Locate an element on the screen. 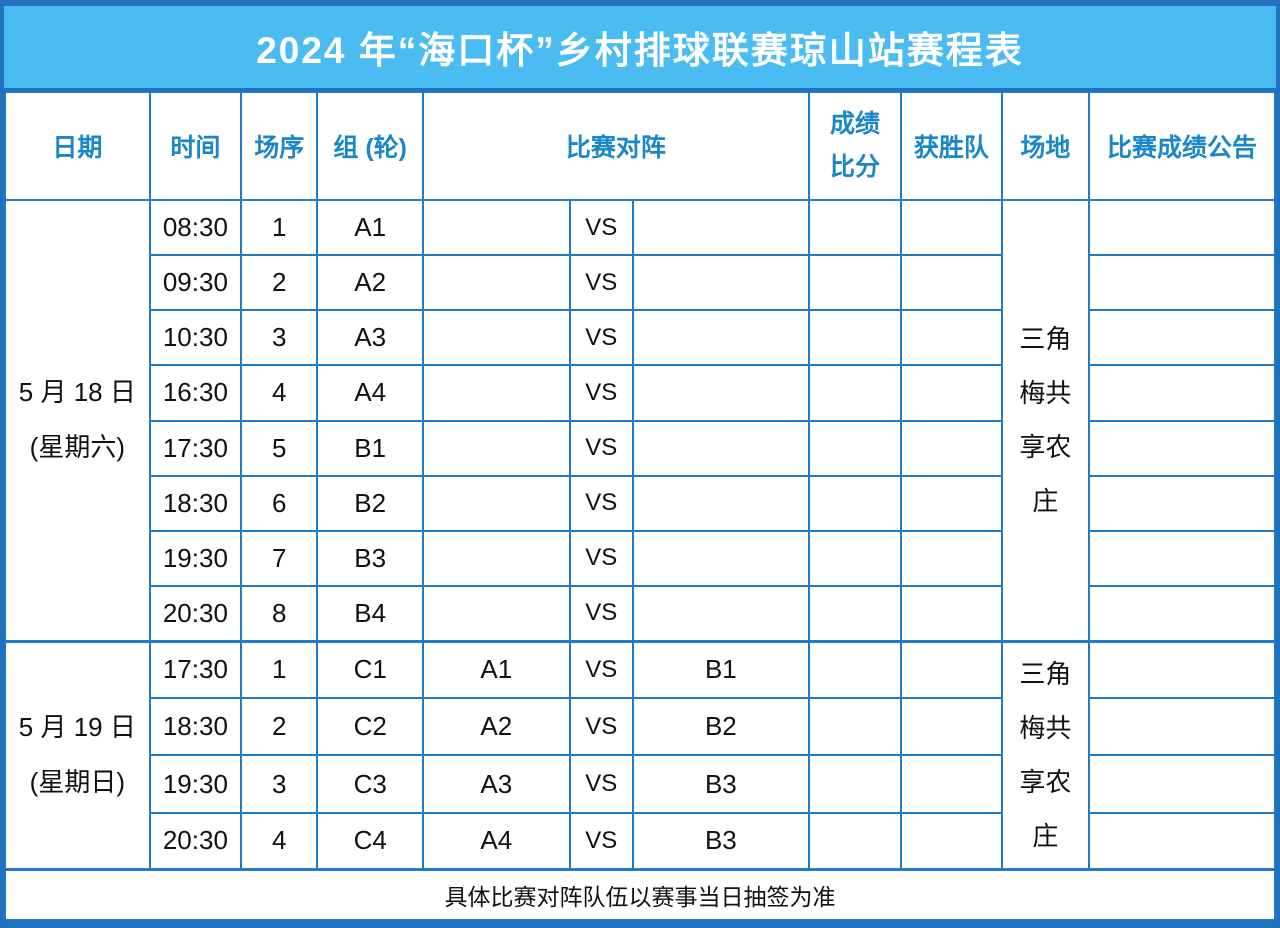 The image size is (1280, 928). table-row: 19:30 7 B3 VS is located at coordinates (640, 558).